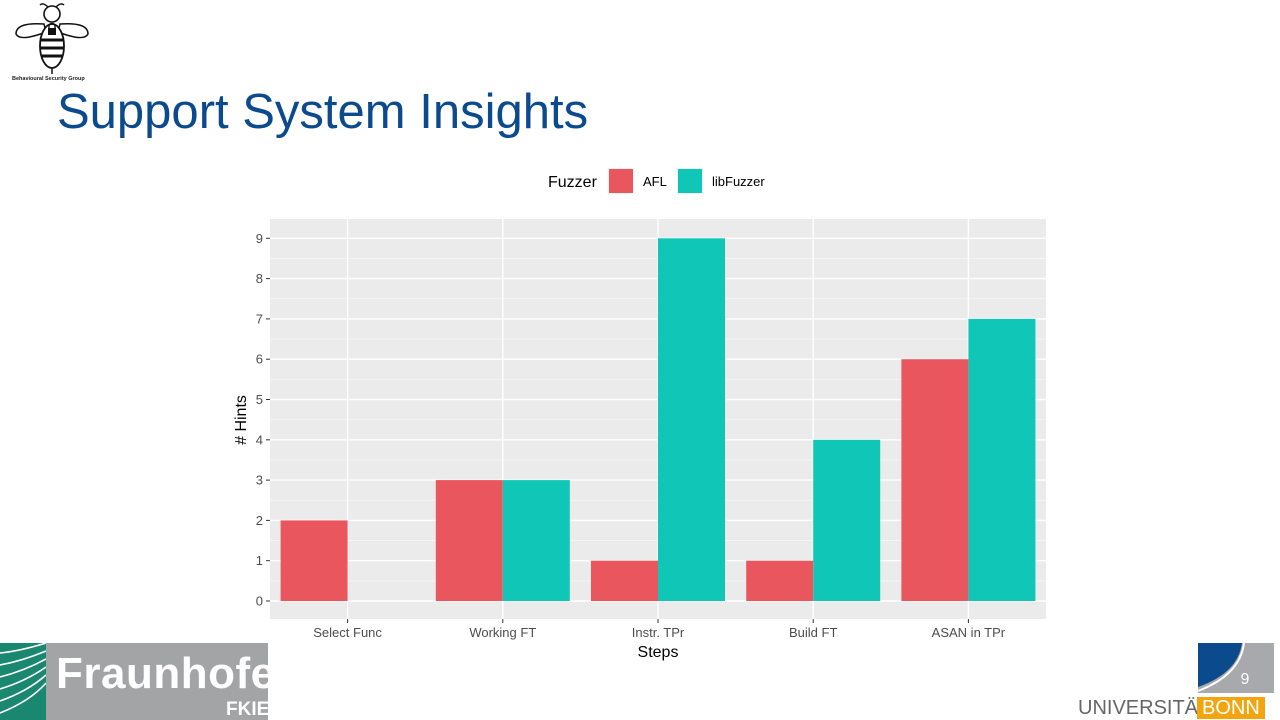 Image resolution: width=1280 pixels, height=720 pixels. Describe the element at coordinates (259, 601) in the screenshot. I see `y-tick-label: 0` at that location.